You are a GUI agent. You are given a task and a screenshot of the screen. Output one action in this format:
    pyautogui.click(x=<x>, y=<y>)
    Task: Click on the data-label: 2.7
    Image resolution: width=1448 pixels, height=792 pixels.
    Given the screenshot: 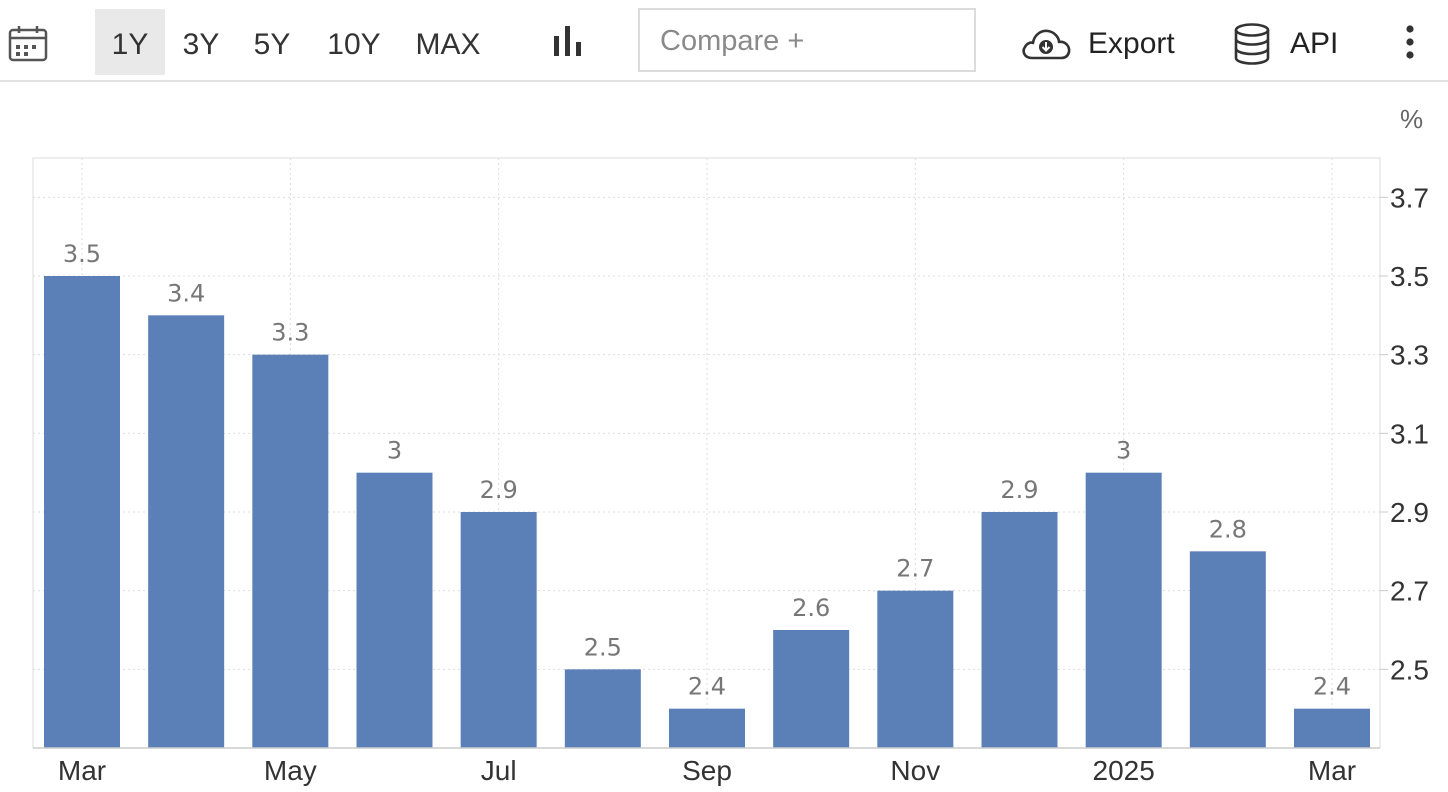 What is the action you would take?
    pyautogui.click(x=915, y=569)
    